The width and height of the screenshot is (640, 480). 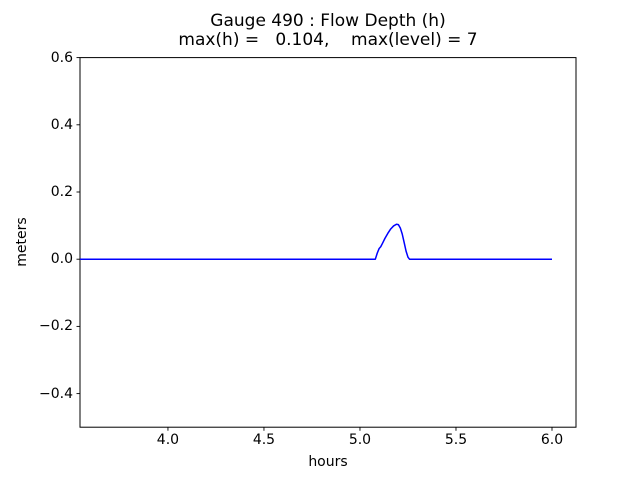 I want to click on chart-subtitle: max(h) = 0.104, max(level) = 7, so click(x=328, y=40).